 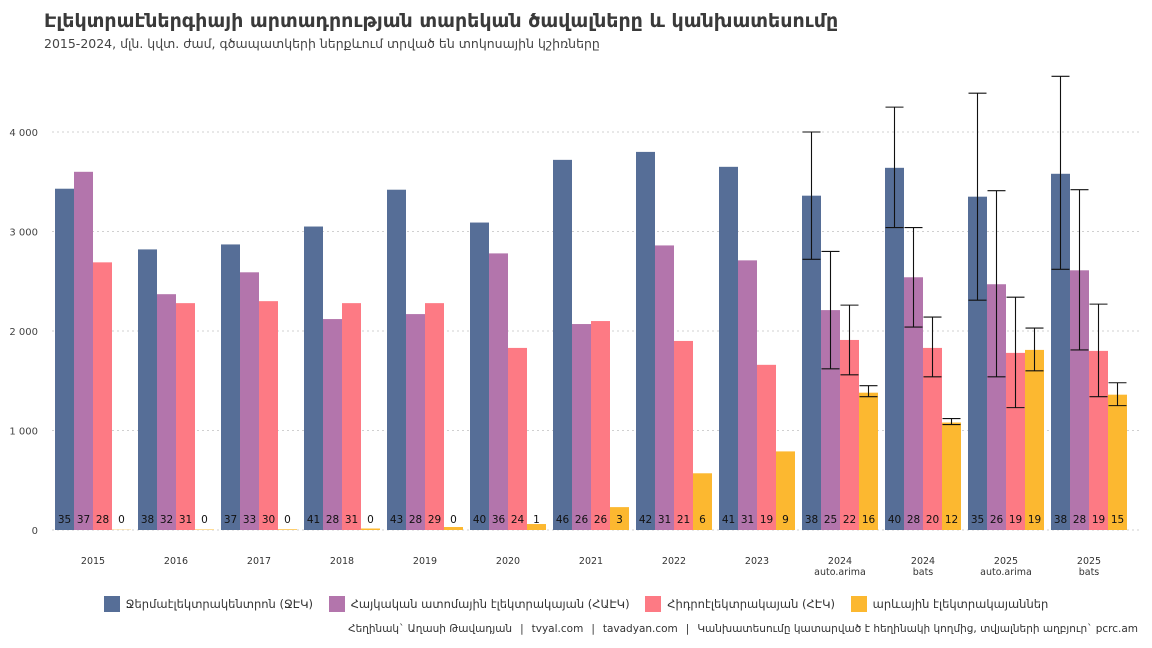 I want to click on legend-swatch-solar, so click(x=858, y=604).